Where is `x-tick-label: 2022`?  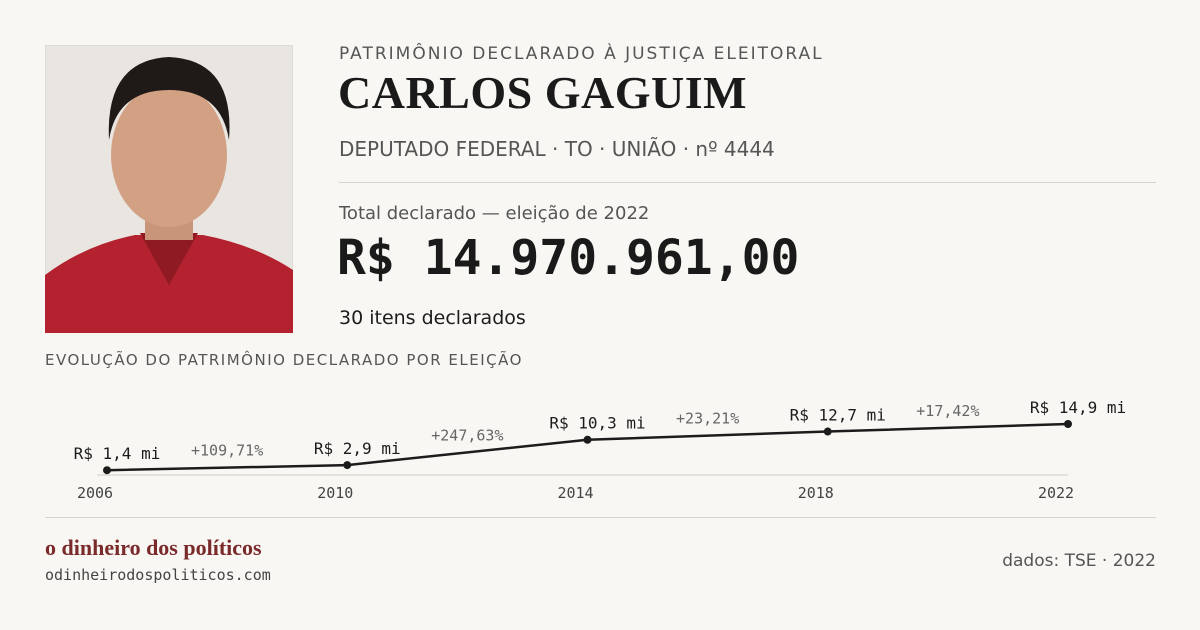
x-tick-label: 2022 is located at coordinates (1056, 493).